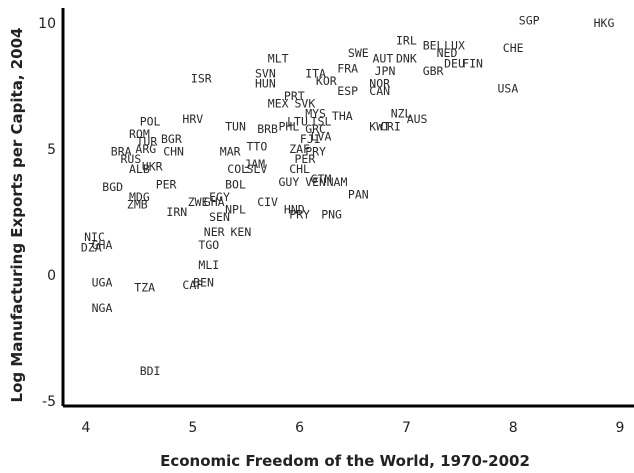  Describe the element at coordinates (447, 53) in the screenshot. I see `point-ned: NED` at that location.